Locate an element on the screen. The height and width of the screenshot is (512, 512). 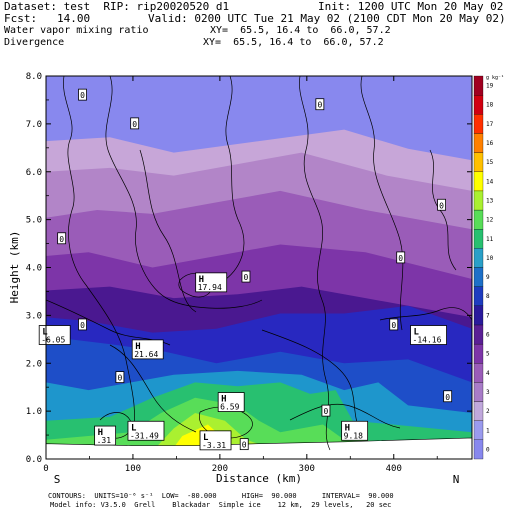
extremum-value: 6.59 is located at coordinates (229, 407).